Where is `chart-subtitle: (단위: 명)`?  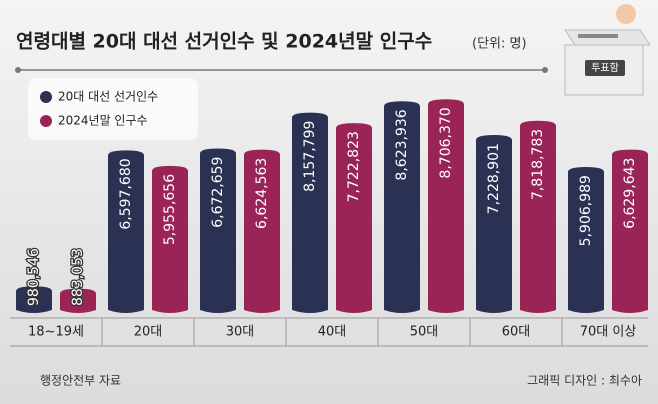 chart-subtitle: (단위: 명) is located at coordinates (499, 44).